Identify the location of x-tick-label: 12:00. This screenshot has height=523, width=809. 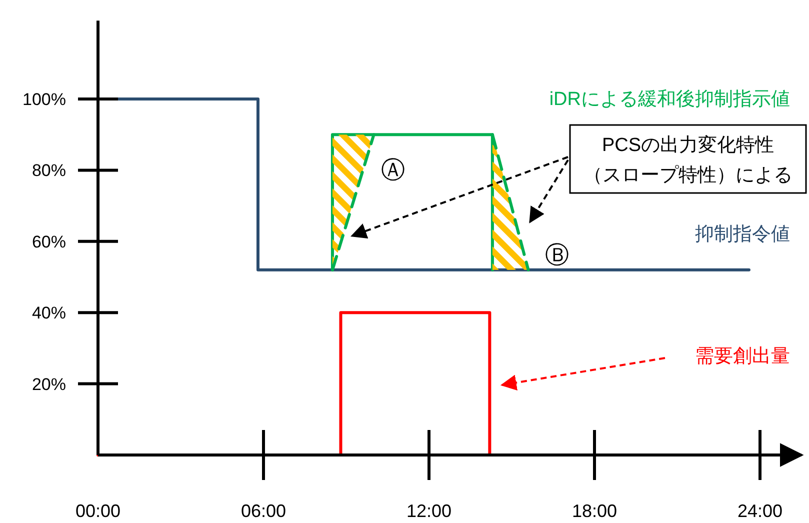
(429, 511).